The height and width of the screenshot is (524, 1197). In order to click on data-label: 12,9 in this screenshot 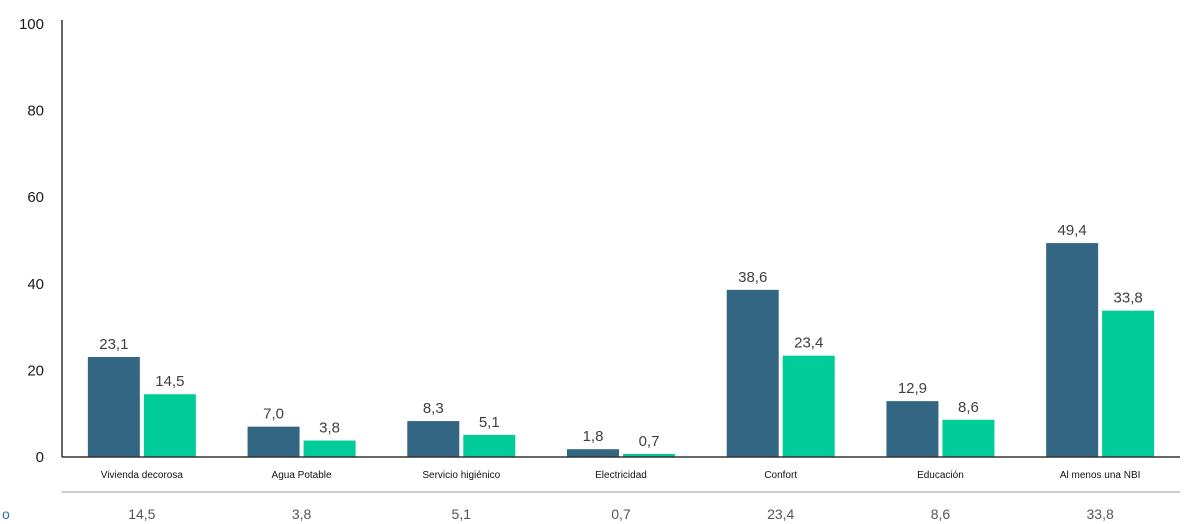, I will do `click(912, 388)`.